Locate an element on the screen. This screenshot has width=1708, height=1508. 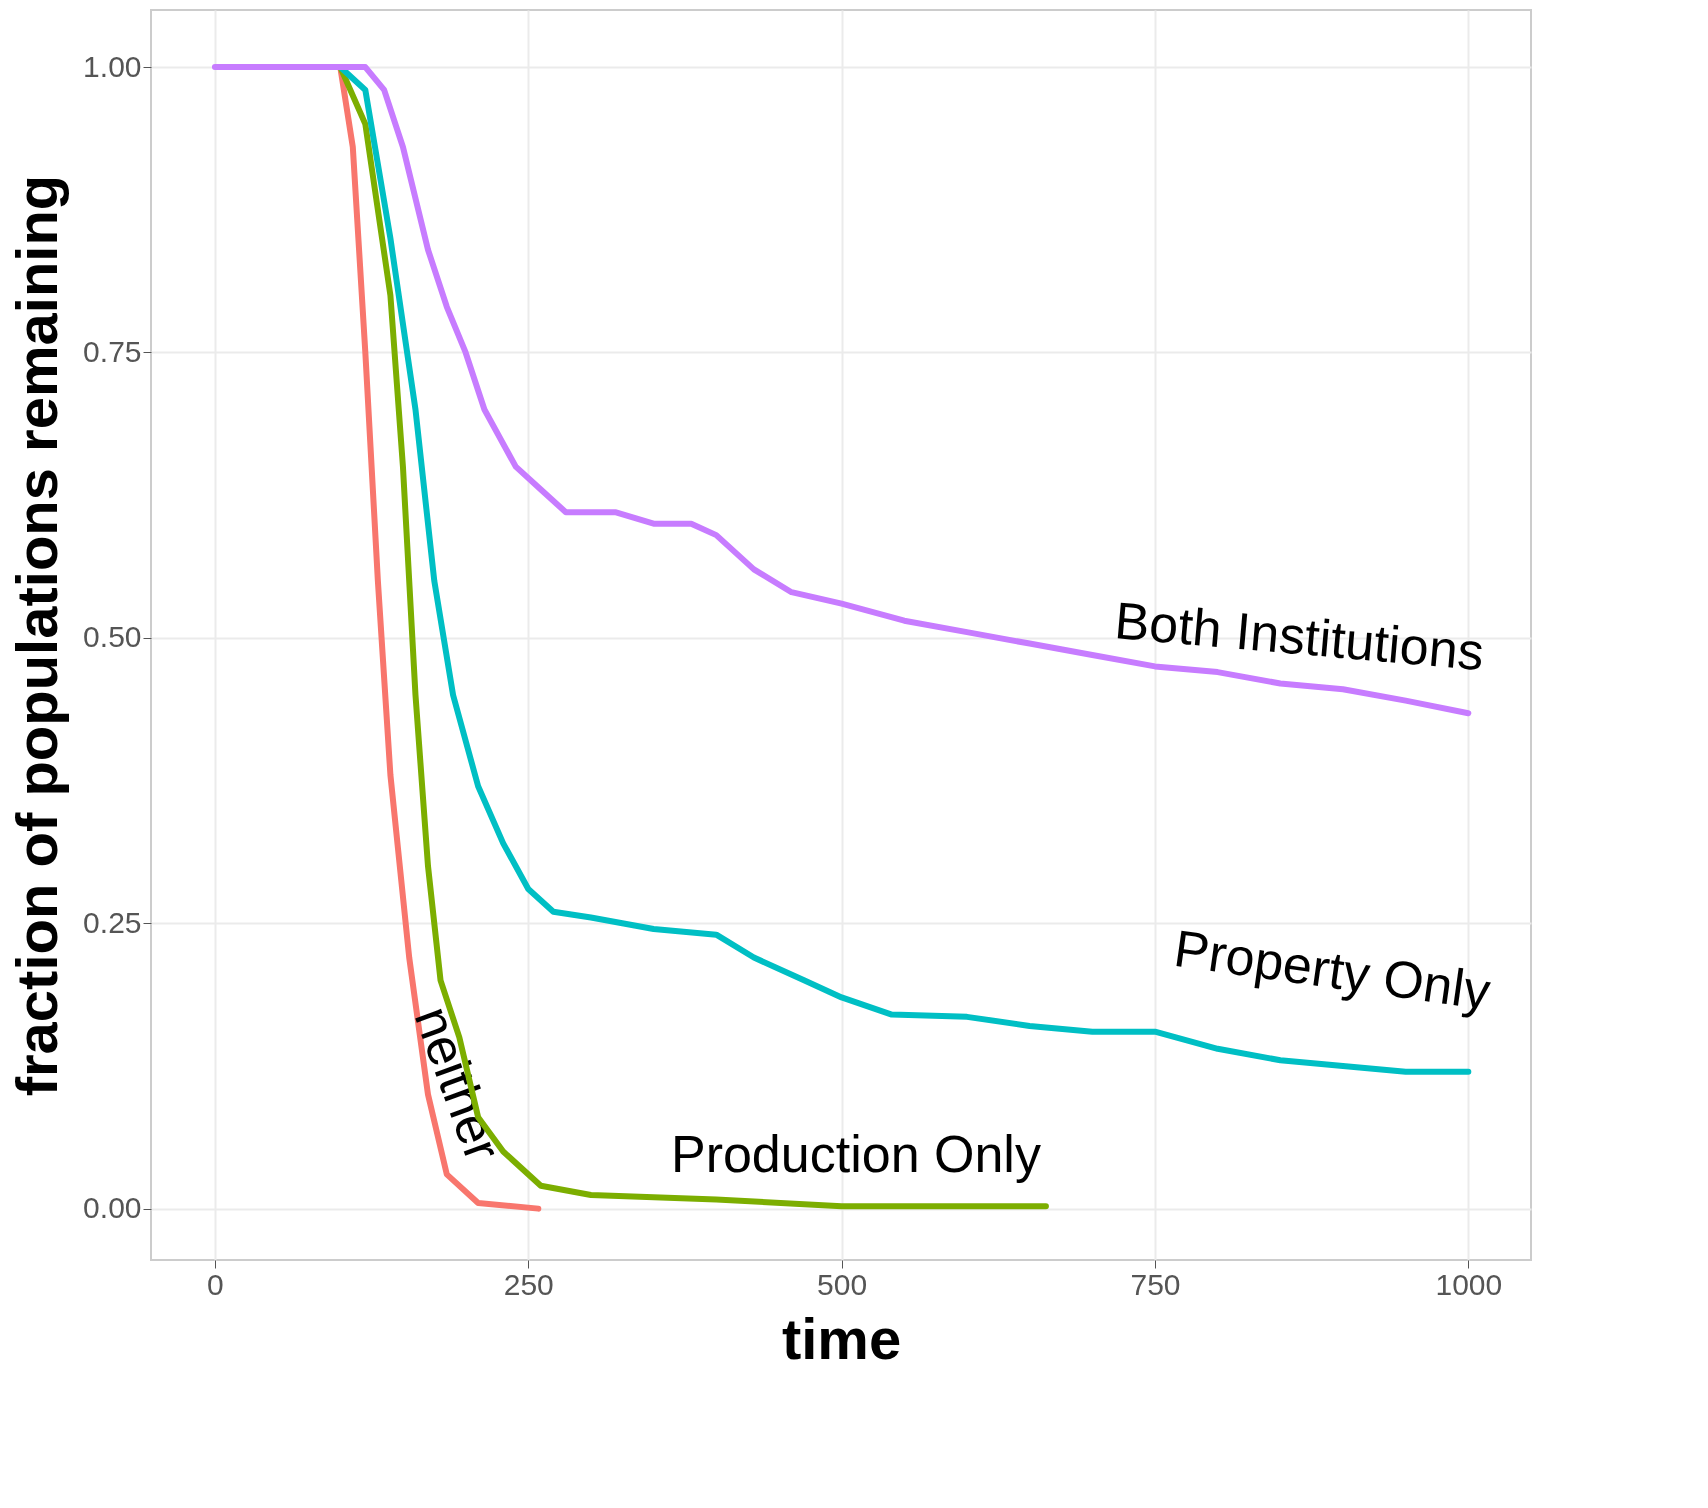
y-tick-label: 0.75 is located at coordinates (112, 351).